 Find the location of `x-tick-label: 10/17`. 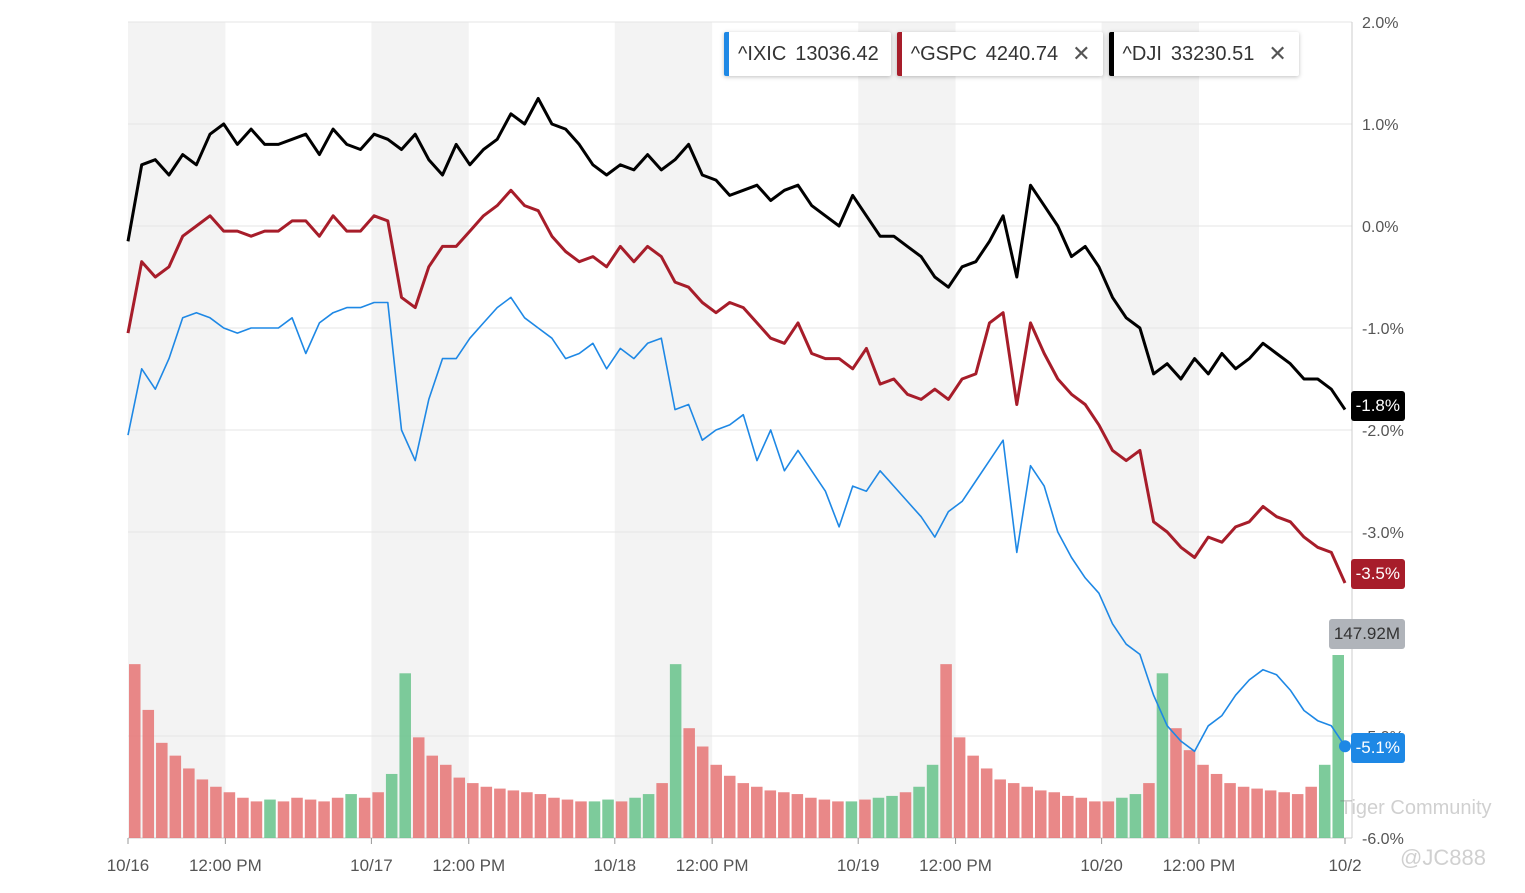

x-tick-label: 10/17 is located at coordinates (371, 865).